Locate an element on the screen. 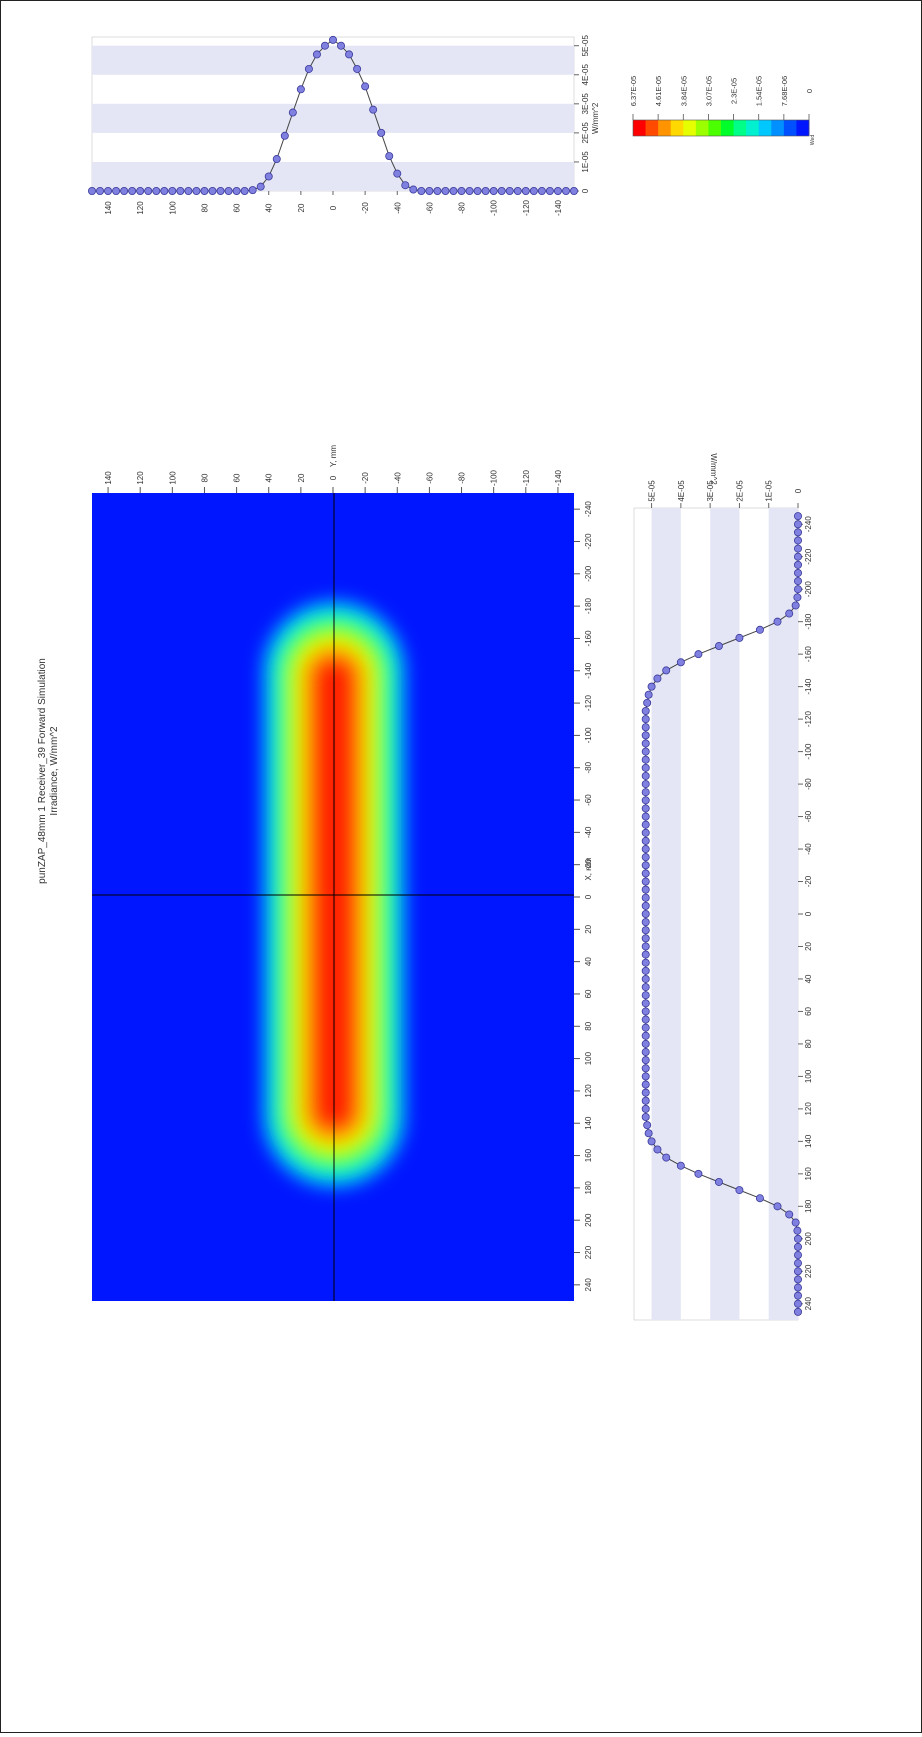 Image resolution: width=922 pixels, height=1737 pixels. heatmap-x-tick-label: -80 is located at coordinates (588, 767).